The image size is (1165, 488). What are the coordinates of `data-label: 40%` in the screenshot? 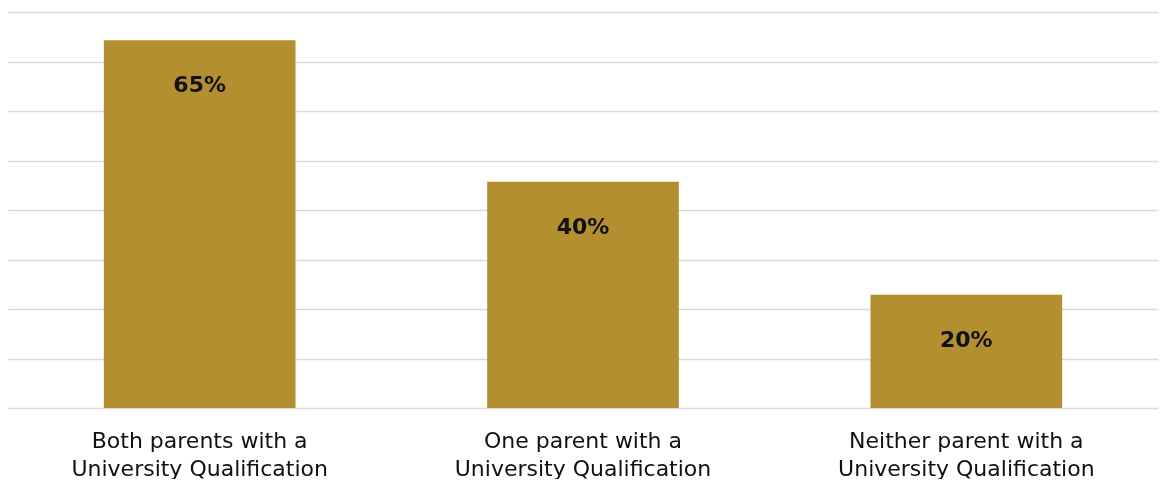 It's located at (583, 226).